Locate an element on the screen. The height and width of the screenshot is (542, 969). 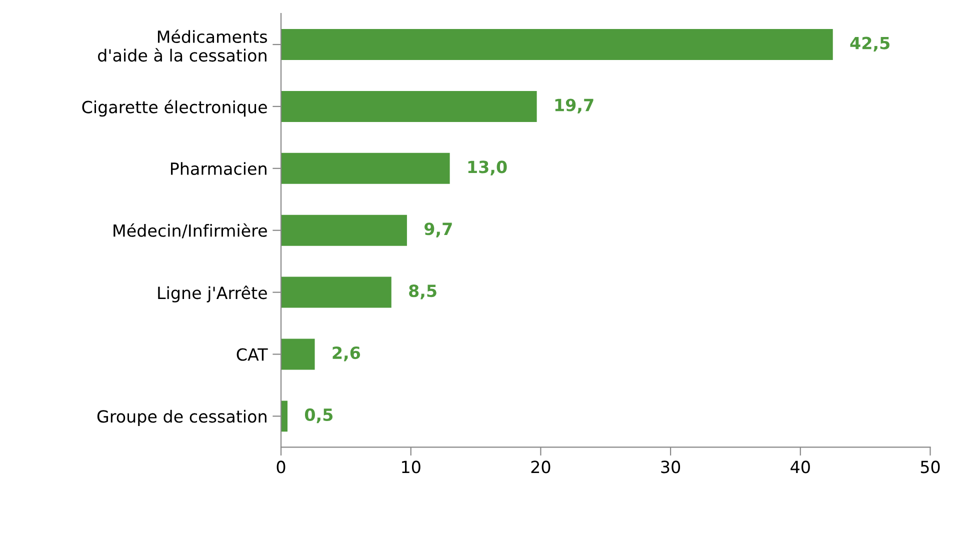
data-label: 13,0 is located at coordinates (487, 168).